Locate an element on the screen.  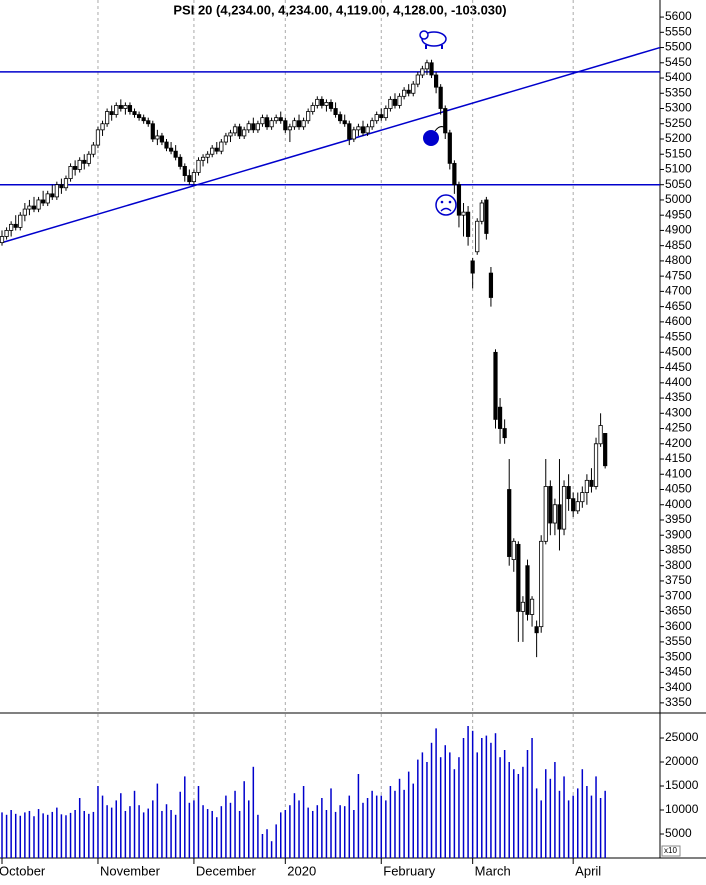
bear-icon is located at coordinates (433, 39).